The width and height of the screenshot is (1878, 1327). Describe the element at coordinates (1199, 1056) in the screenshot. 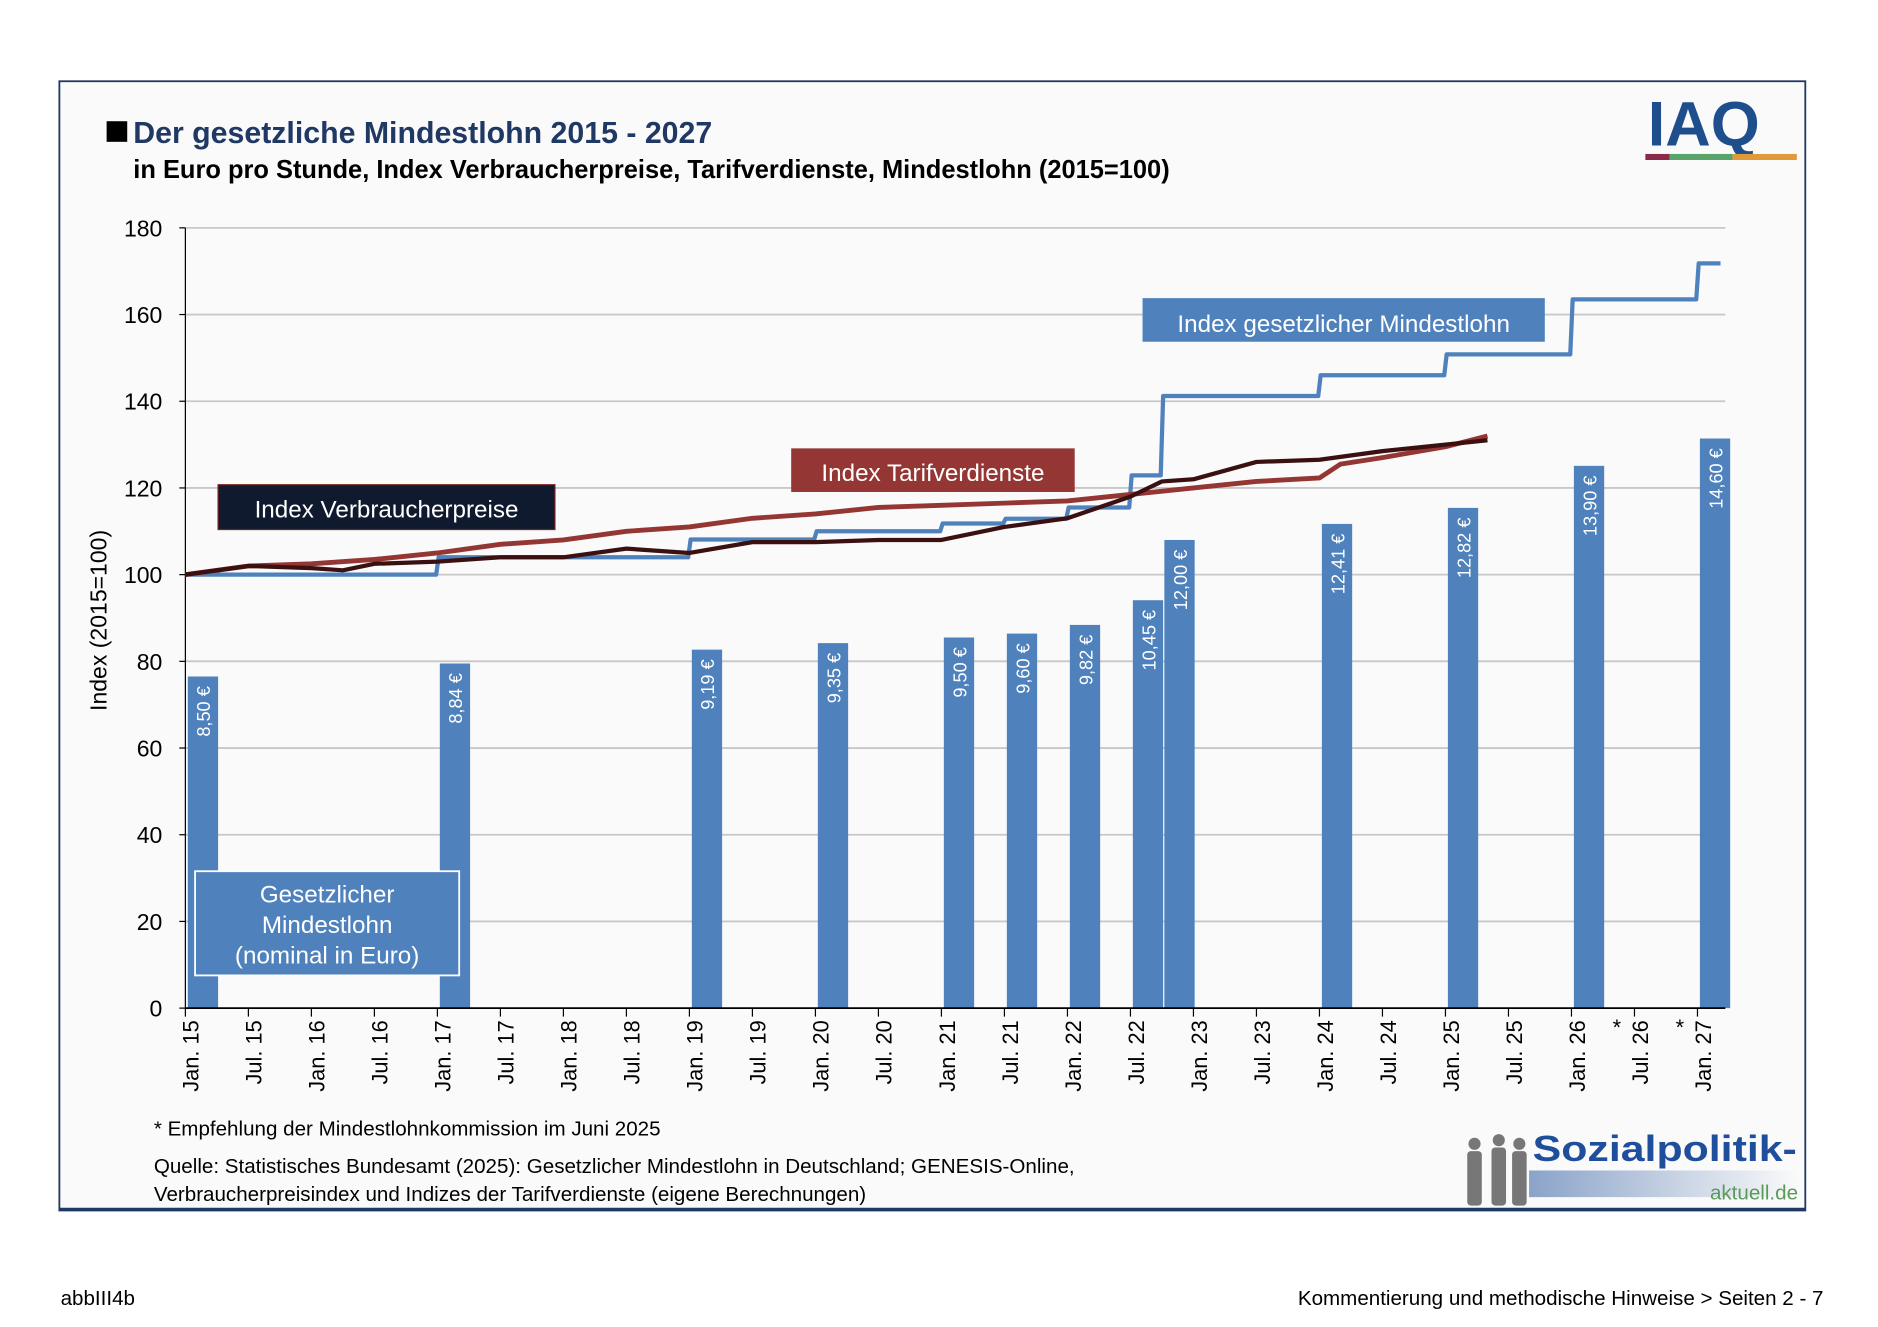

I see `x-tick-label: Jan. 23` at that location.